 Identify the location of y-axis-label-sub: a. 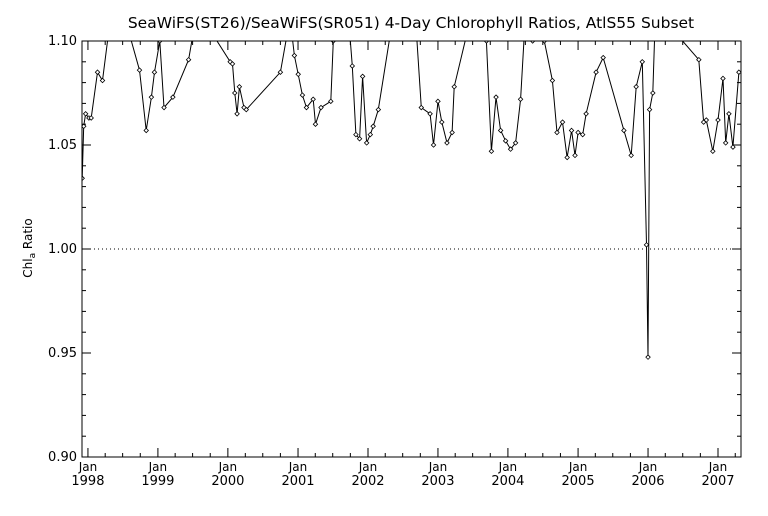
(33, 256).